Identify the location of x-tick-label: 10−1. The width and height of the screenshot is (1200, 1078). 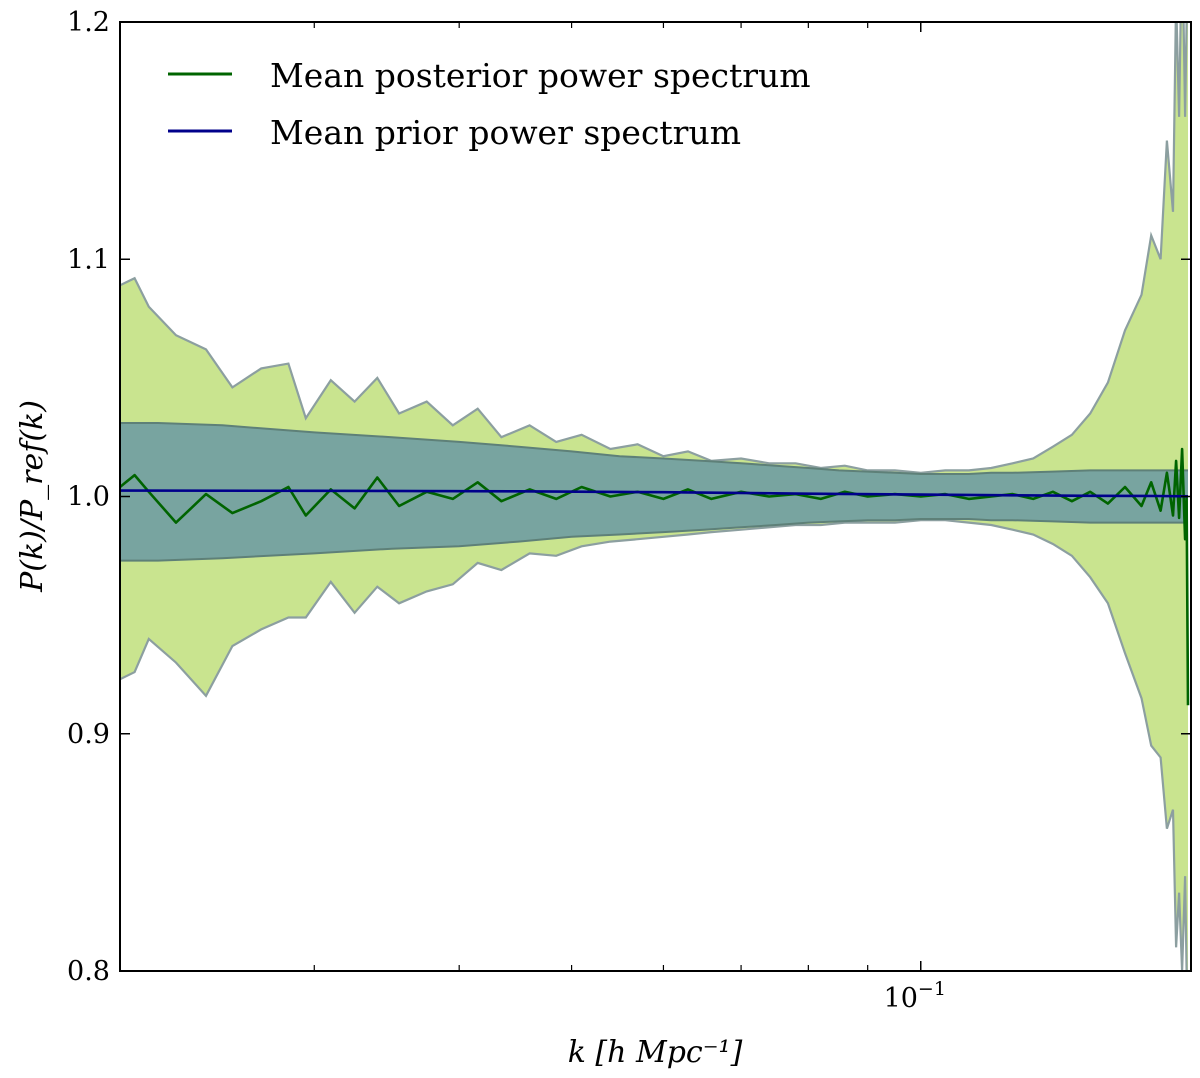
(915, 996).